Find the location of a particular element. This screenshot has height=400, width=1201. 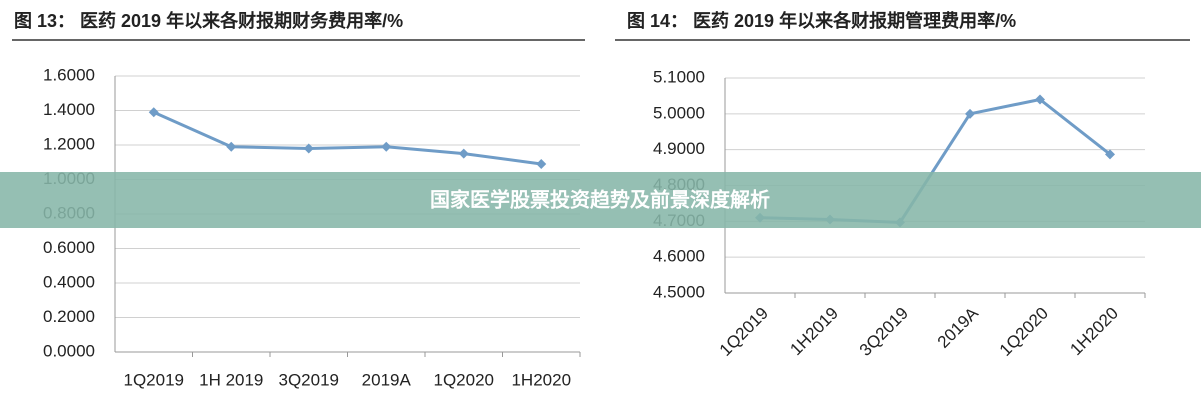

series-line is located at coordinates (347, 138).